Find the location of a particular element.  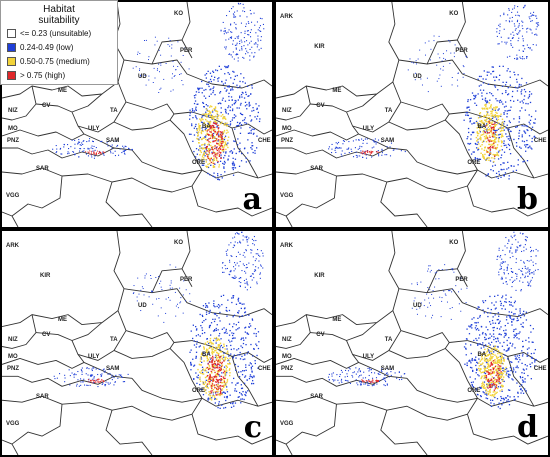

legend-item-medium: 0.50-0.75 (medium) is located at coordinates (48, 61).